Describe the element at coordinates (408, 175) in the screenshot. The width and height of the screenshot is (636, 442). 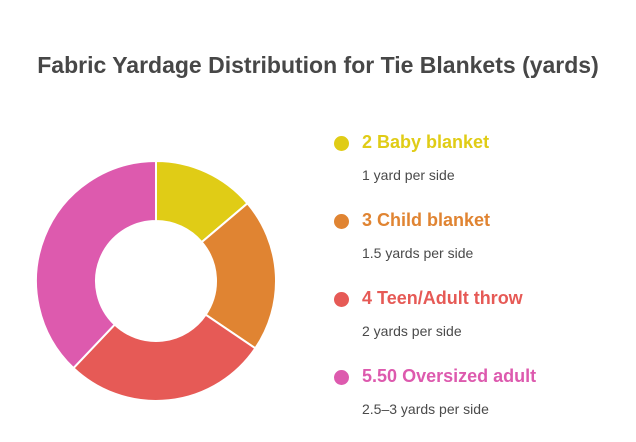
I see `legend-desc-baby-blanket: 1 yard per side` at that location.